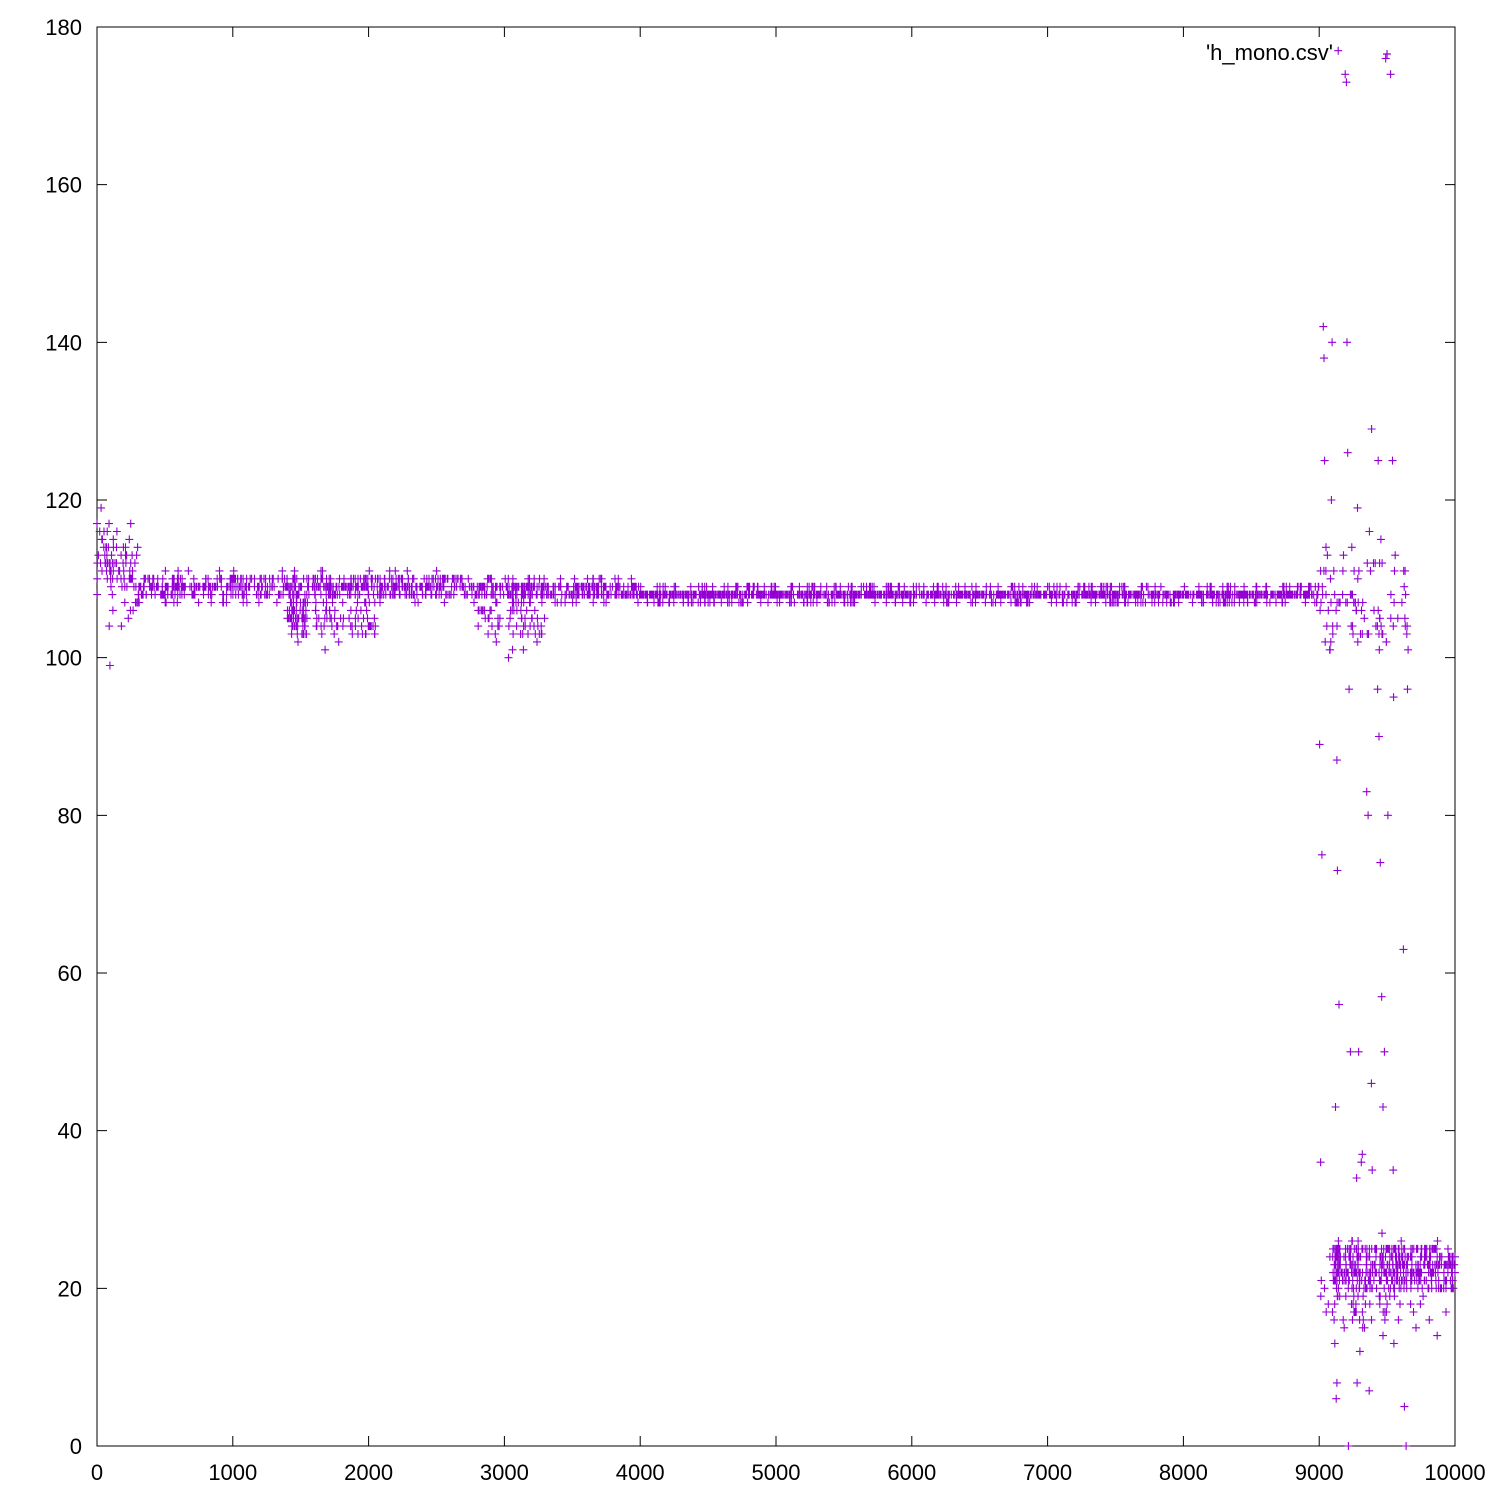  I want to click on y-tick-label: 100, so click(63, 658).